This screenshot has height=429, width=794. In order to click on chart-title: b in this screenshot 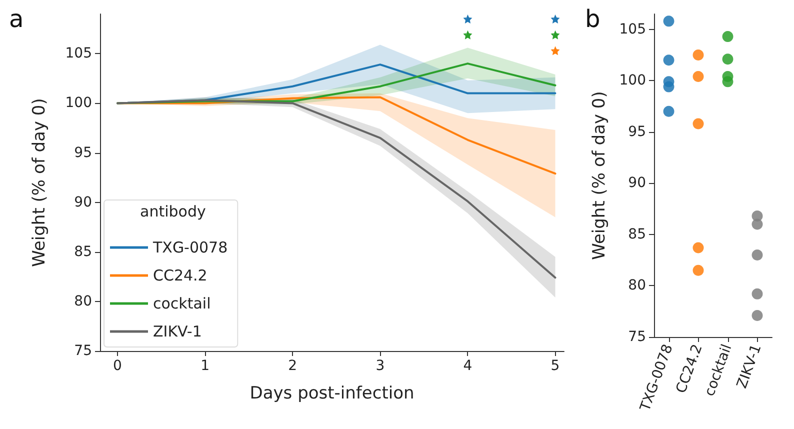, I will do `click(592, 19)`.